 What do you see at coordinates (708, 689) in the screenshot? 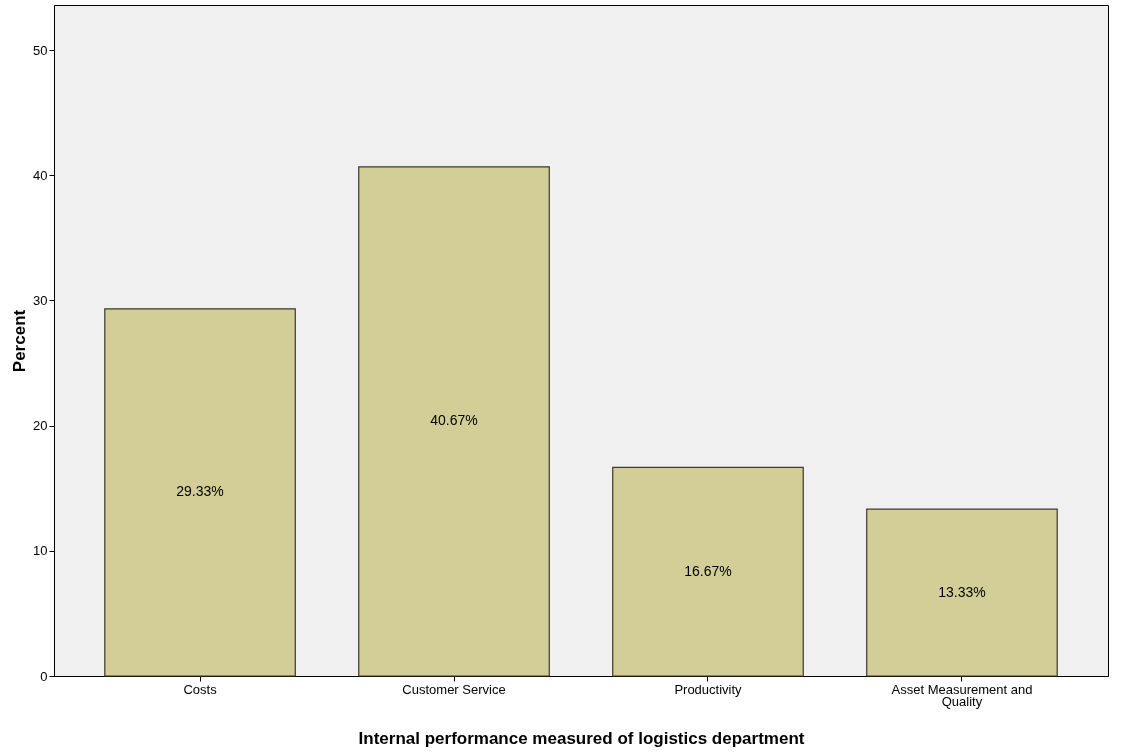
I see `x-tick-label: Productivity` at bounding box center [708, 689].